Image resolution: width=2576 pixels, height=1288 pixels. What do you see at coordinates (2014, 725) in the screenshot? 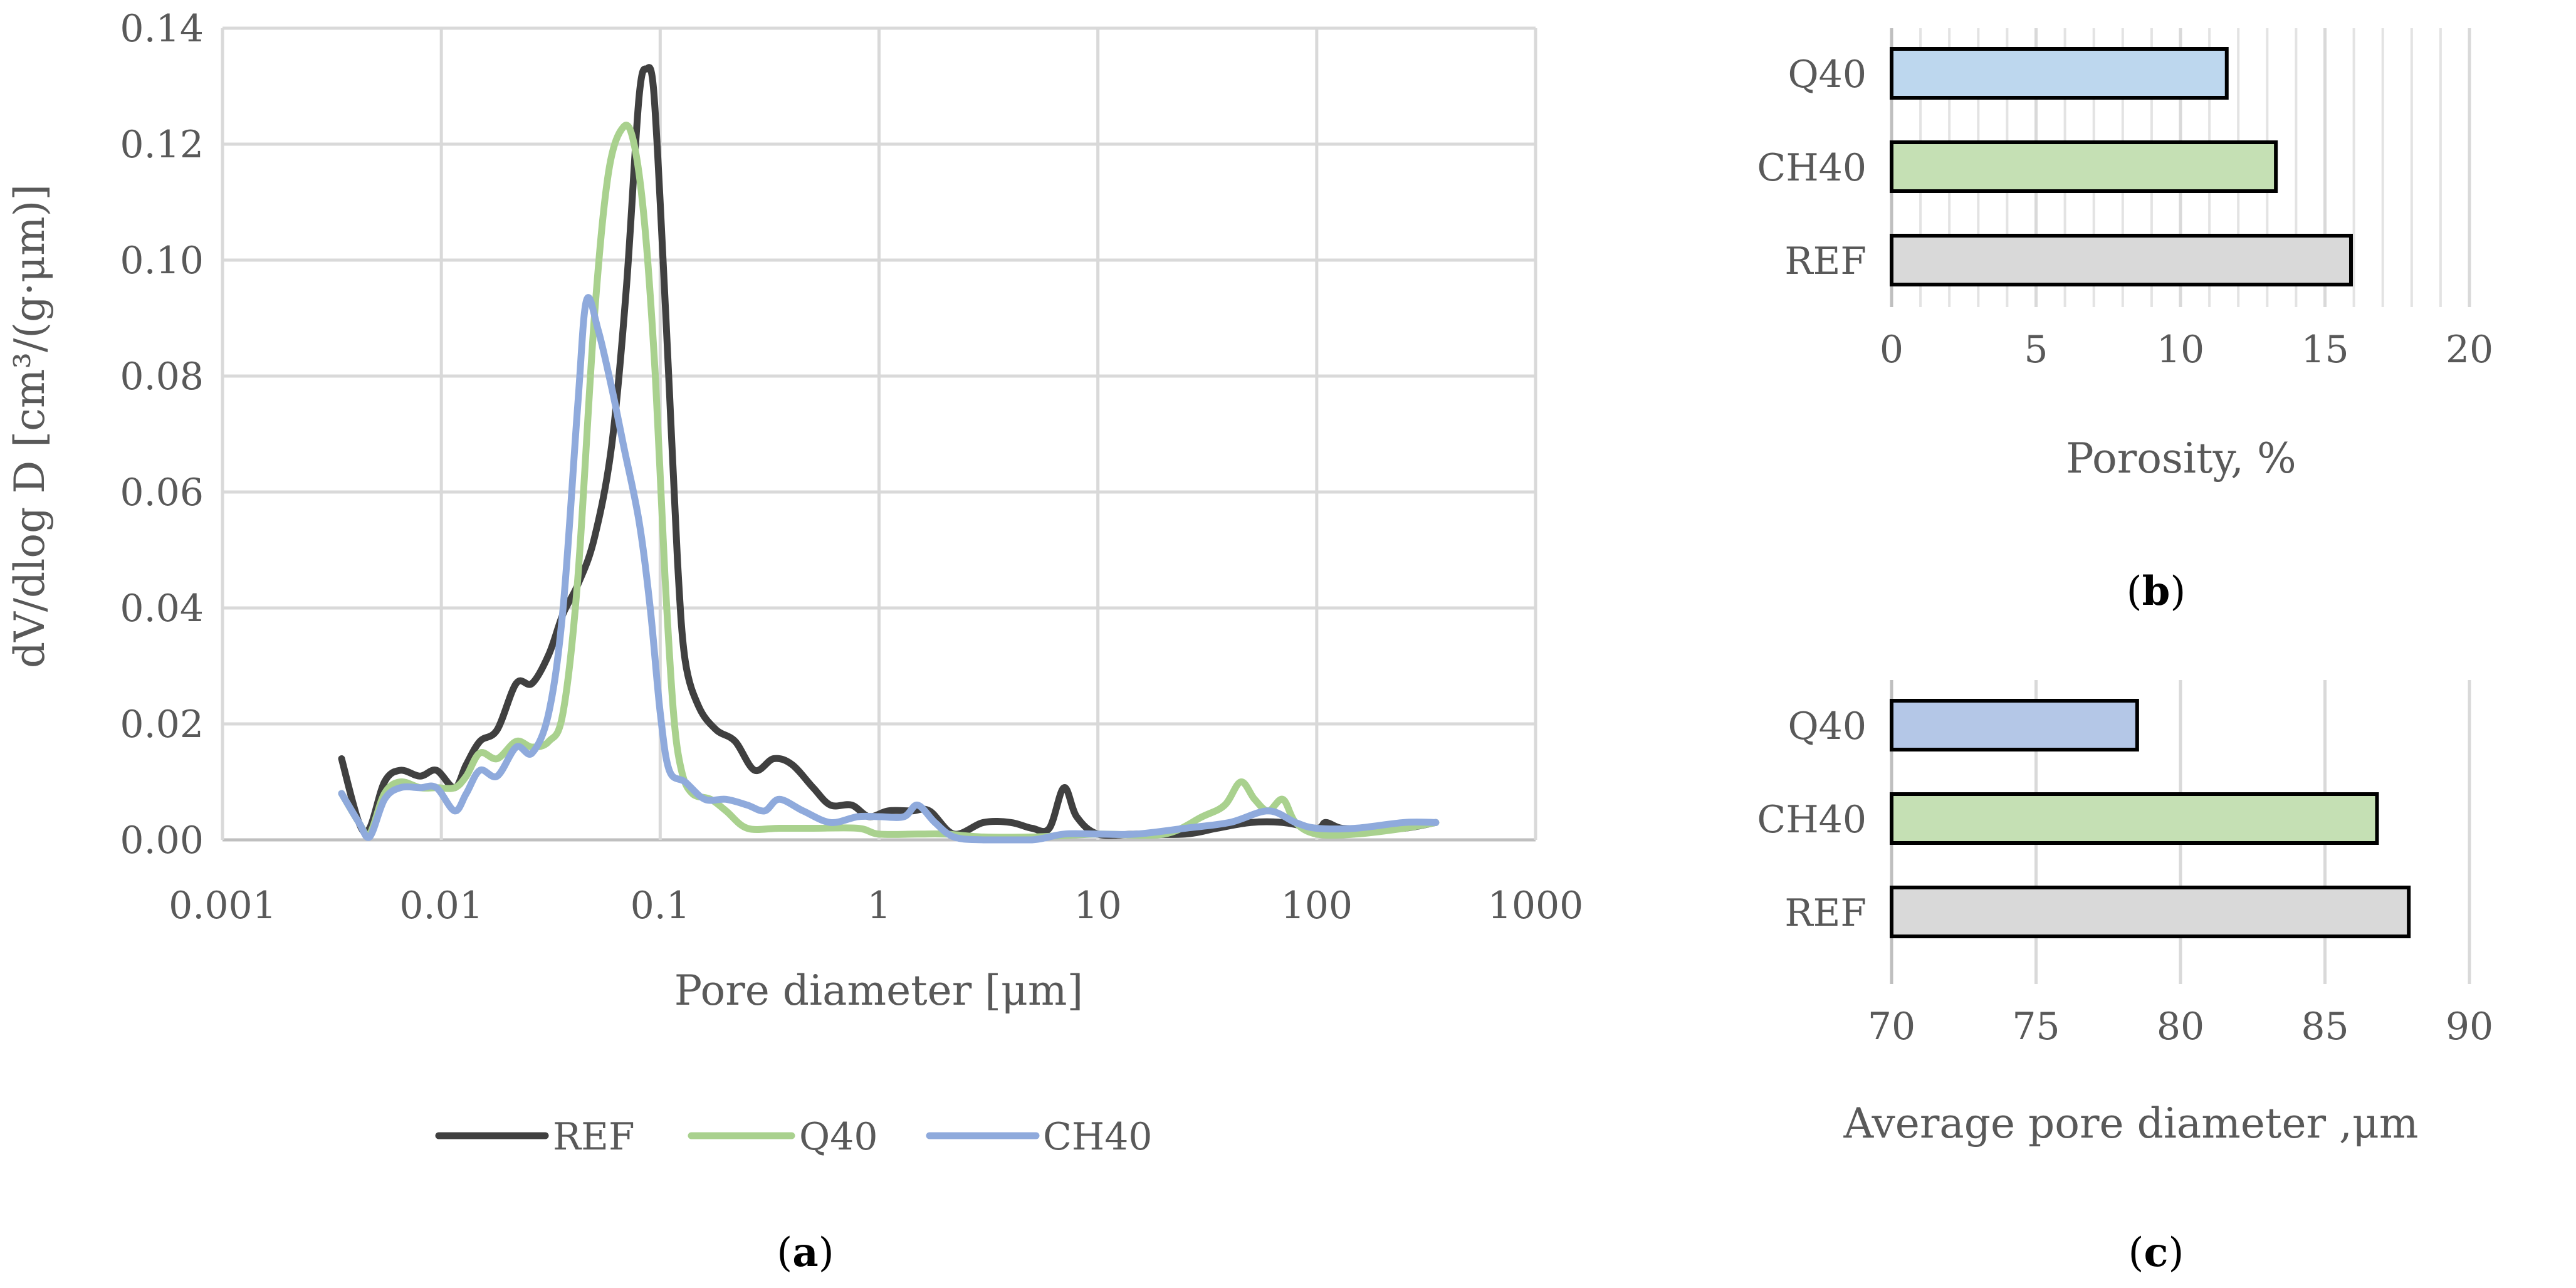
I see `c-bar-q40` at bounding box center [2014, 725].